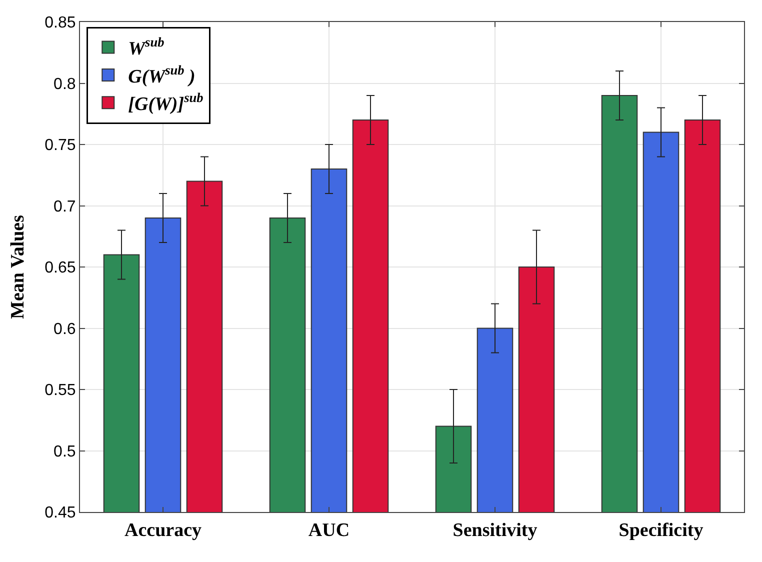 The width and height of the screenshot is (762, 562). I want to click on y-tick-label: 0.8, so click(65, 84).